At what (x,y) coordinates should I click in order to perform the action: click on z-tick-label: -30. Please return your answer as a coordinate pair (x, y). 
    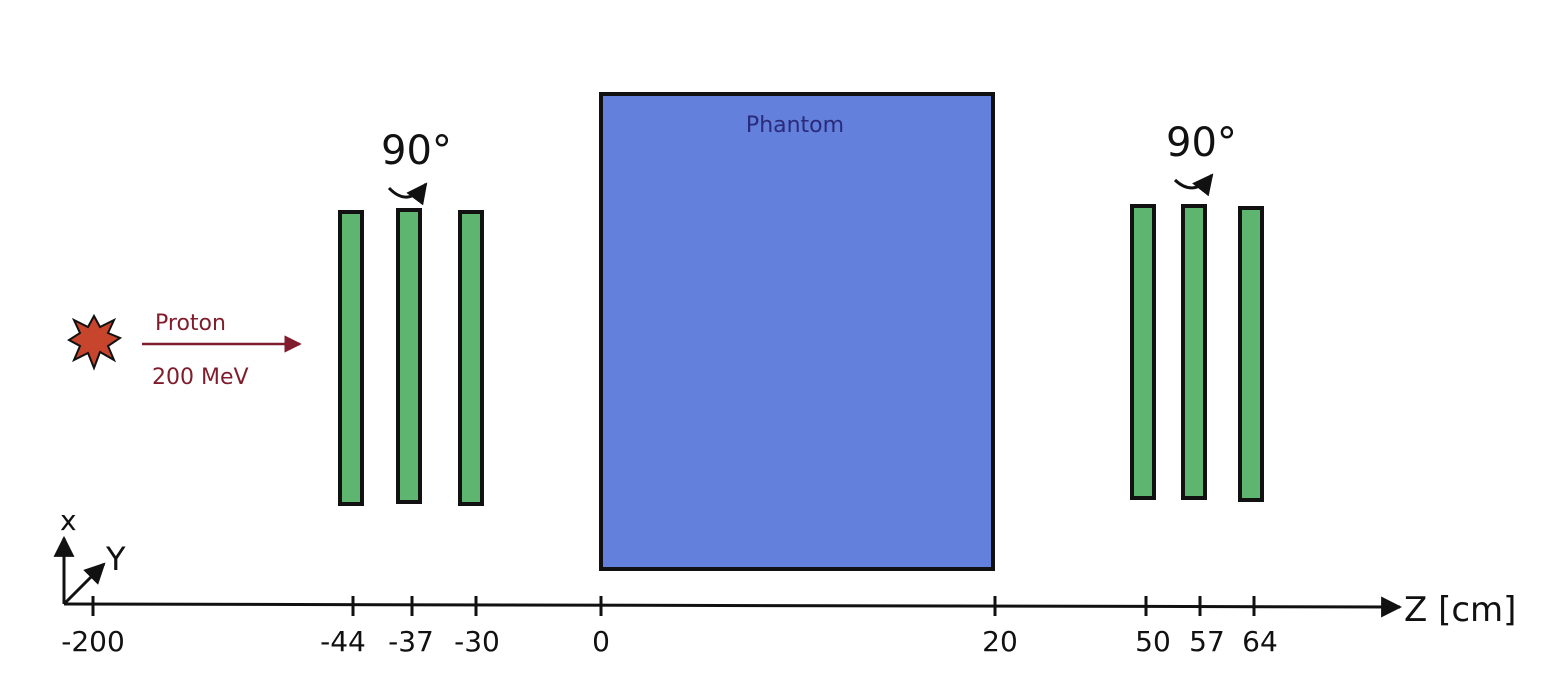
    Looking at the image, I should click on (477, 641).